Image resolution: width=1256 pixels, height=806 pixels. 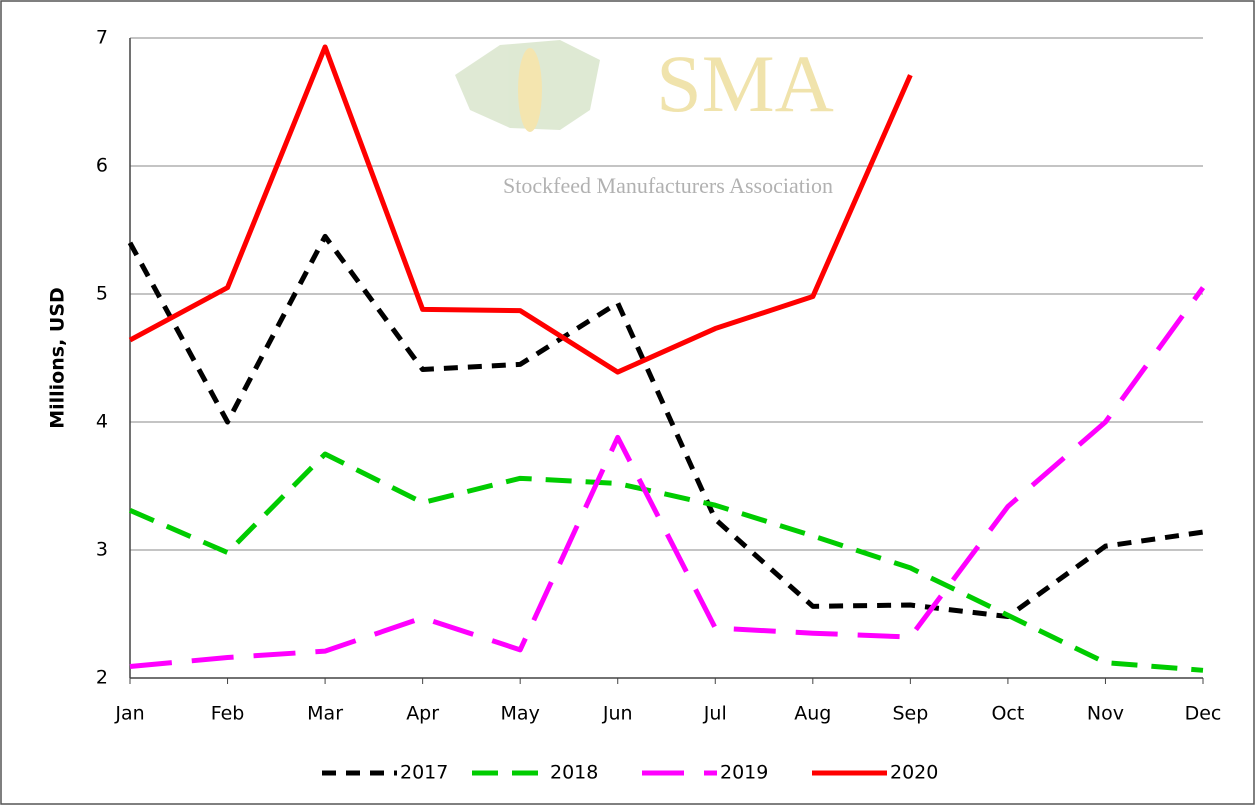 I want to click on logo-corn, so click(x=530, y=90).